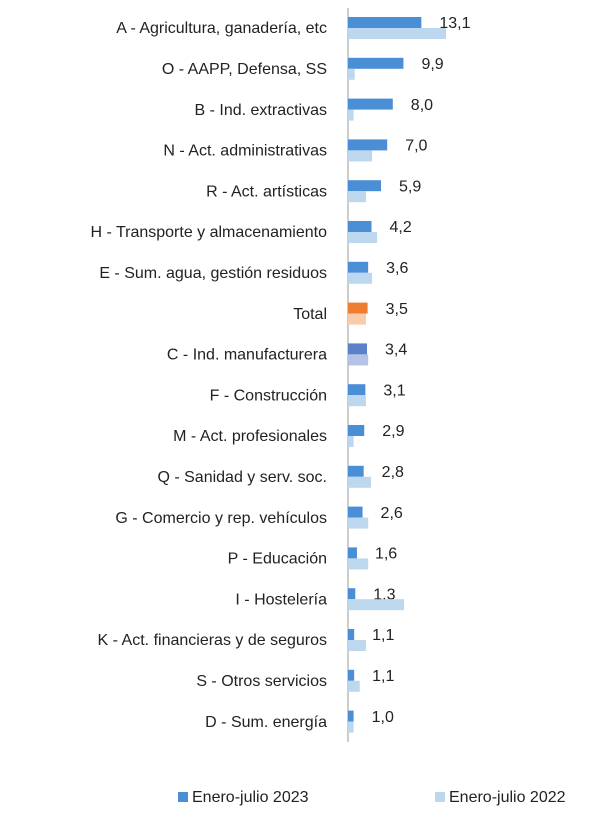 The image size is (596, 813). Describe the element at coordinates (247, 355) in the screenshot. I see `category-label: C - Ind. manufacturera` at that location.